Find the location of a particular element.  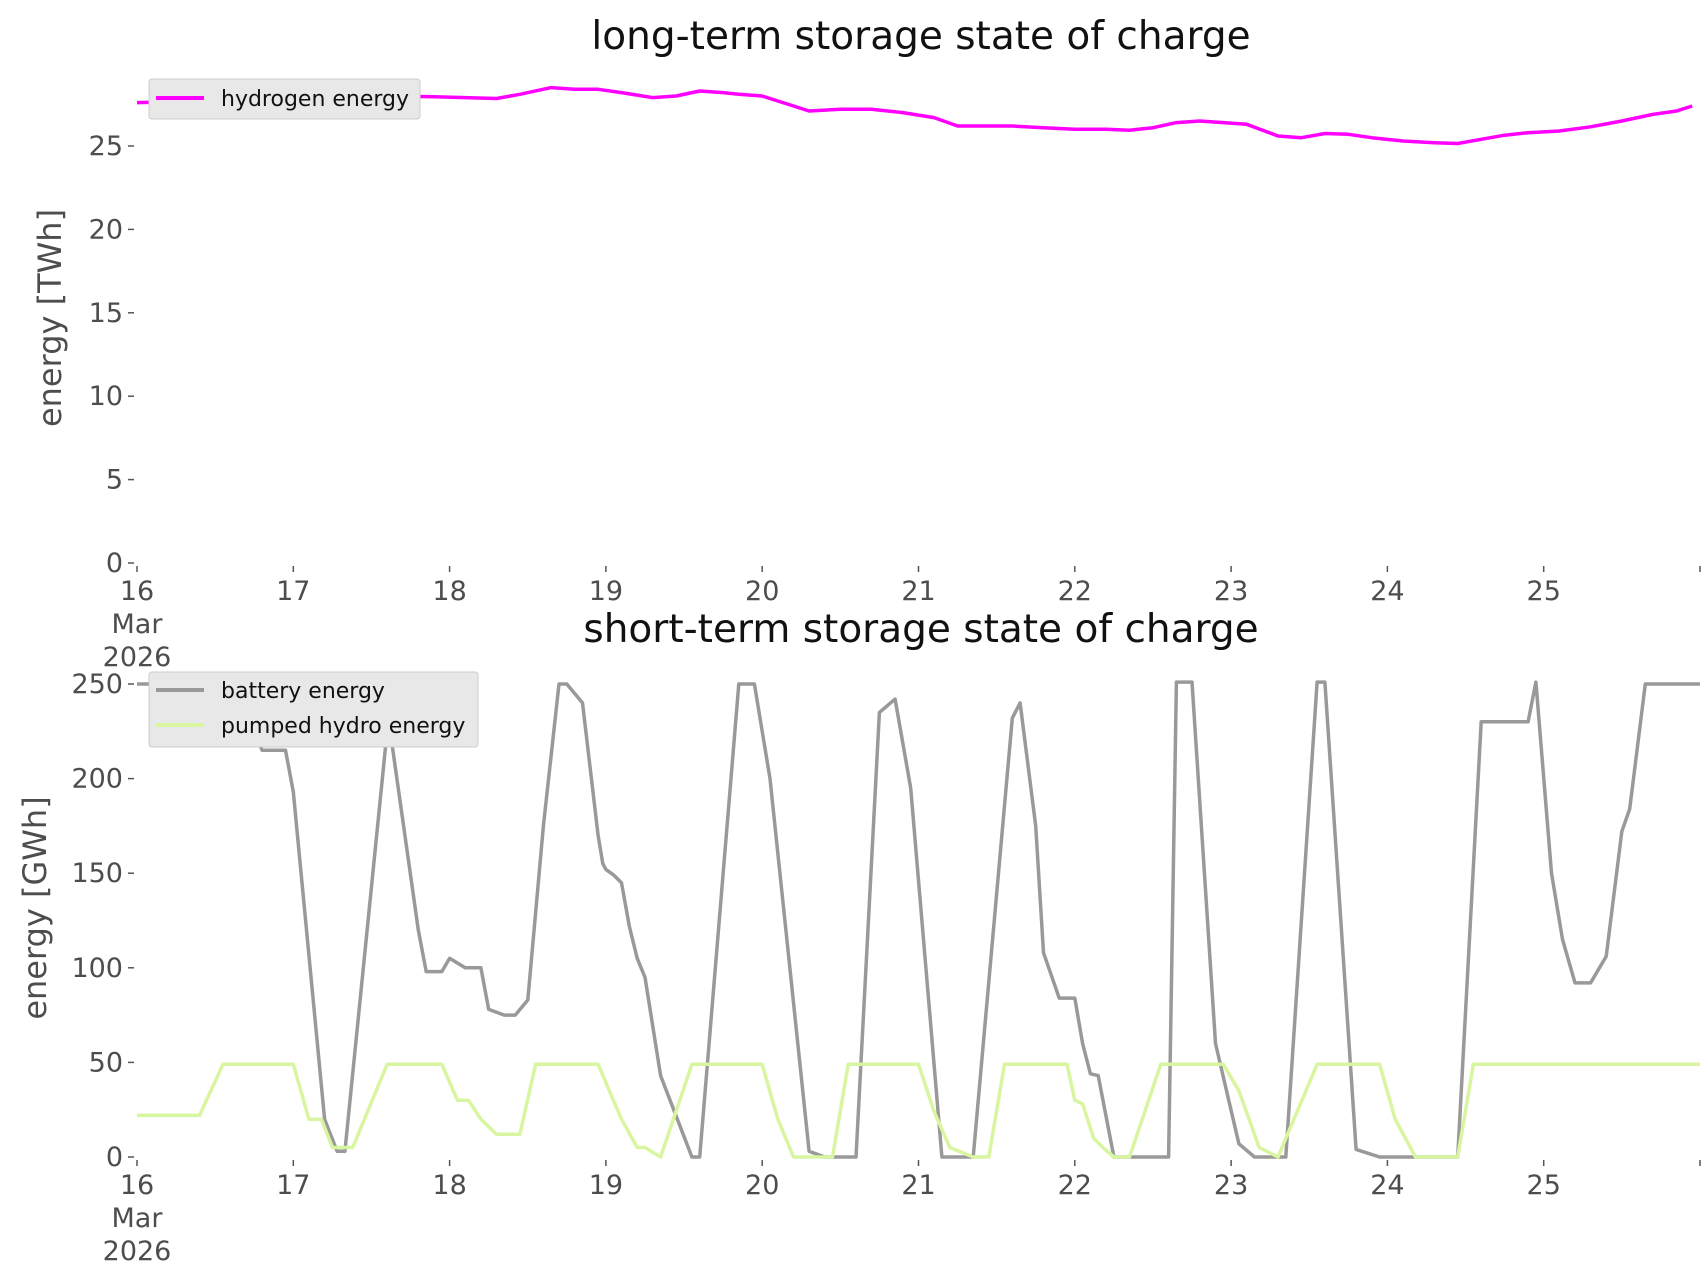

short-term-y-ticks: 0 50 100 150 200 250 is located at coordinates (102, 921).